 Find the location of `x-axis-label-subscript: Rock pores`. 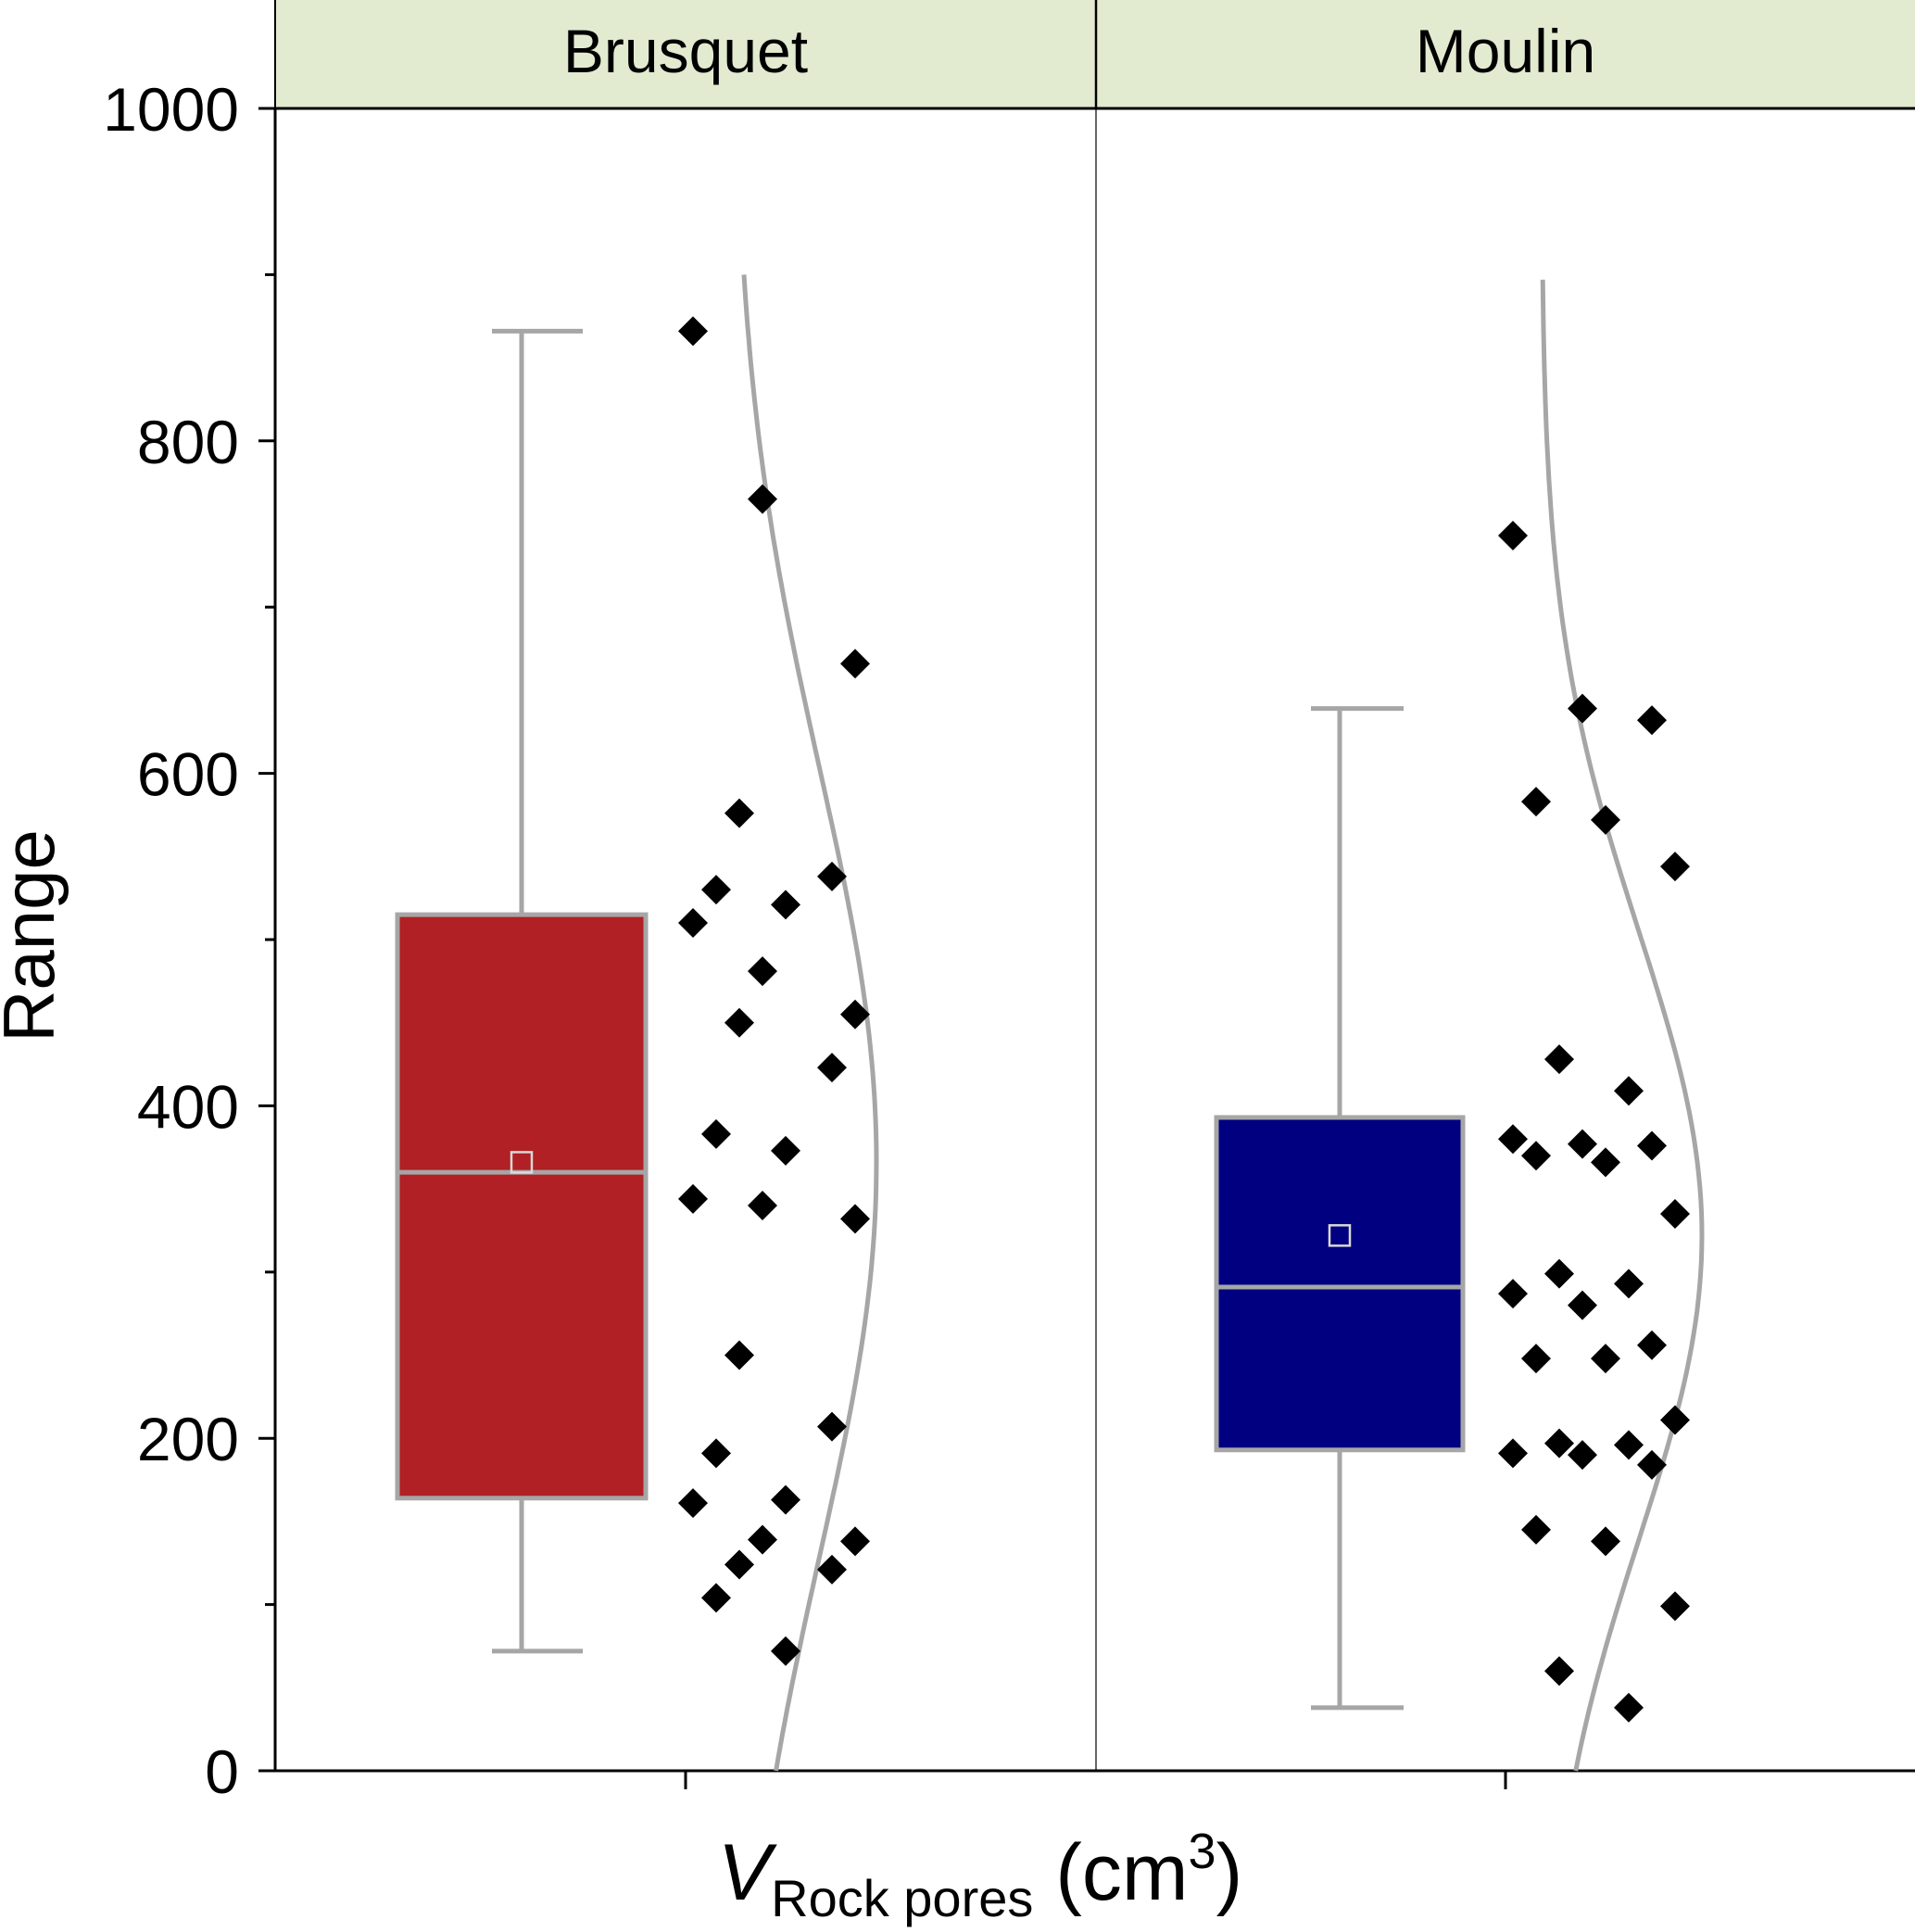

x-axis-label-subscript: Rock pores is located at coordinates (902, 1898).